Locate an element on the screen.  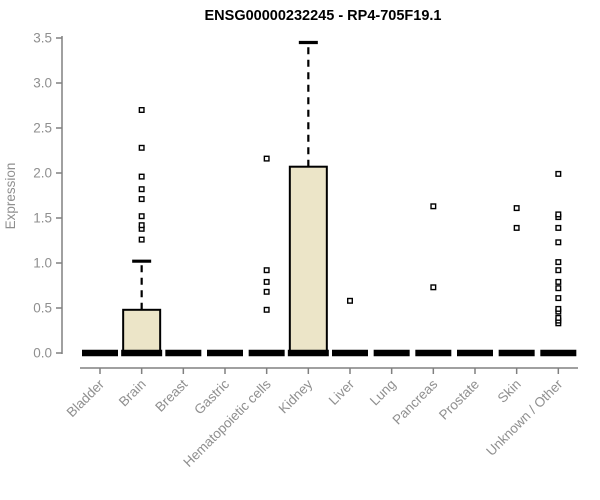
y-tick-label: 2.0 is located at coordinates (42, 173).